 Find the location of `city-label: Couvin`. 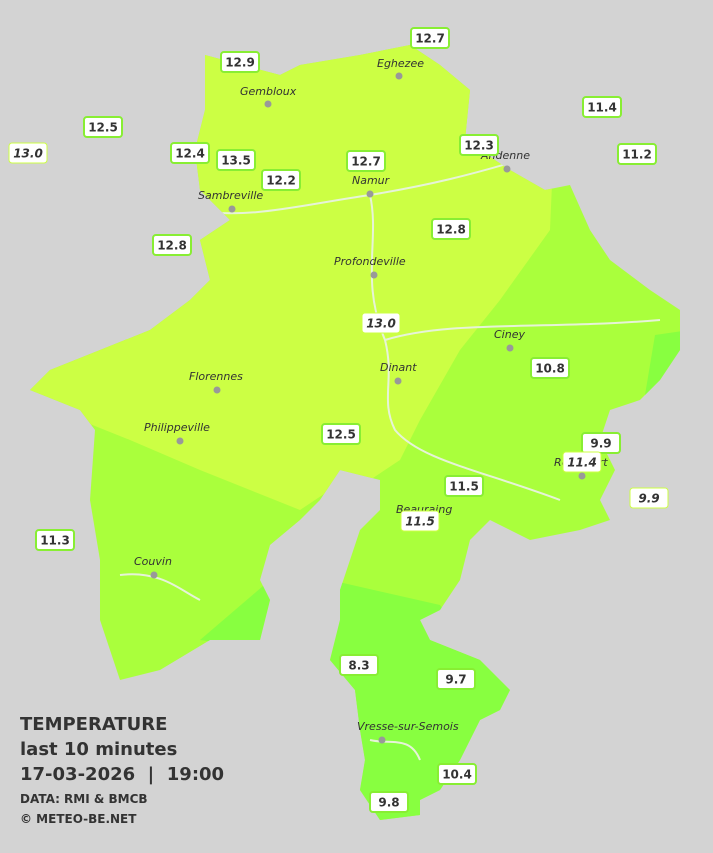

city-label: Couvin is located at coordinates (153, 561).